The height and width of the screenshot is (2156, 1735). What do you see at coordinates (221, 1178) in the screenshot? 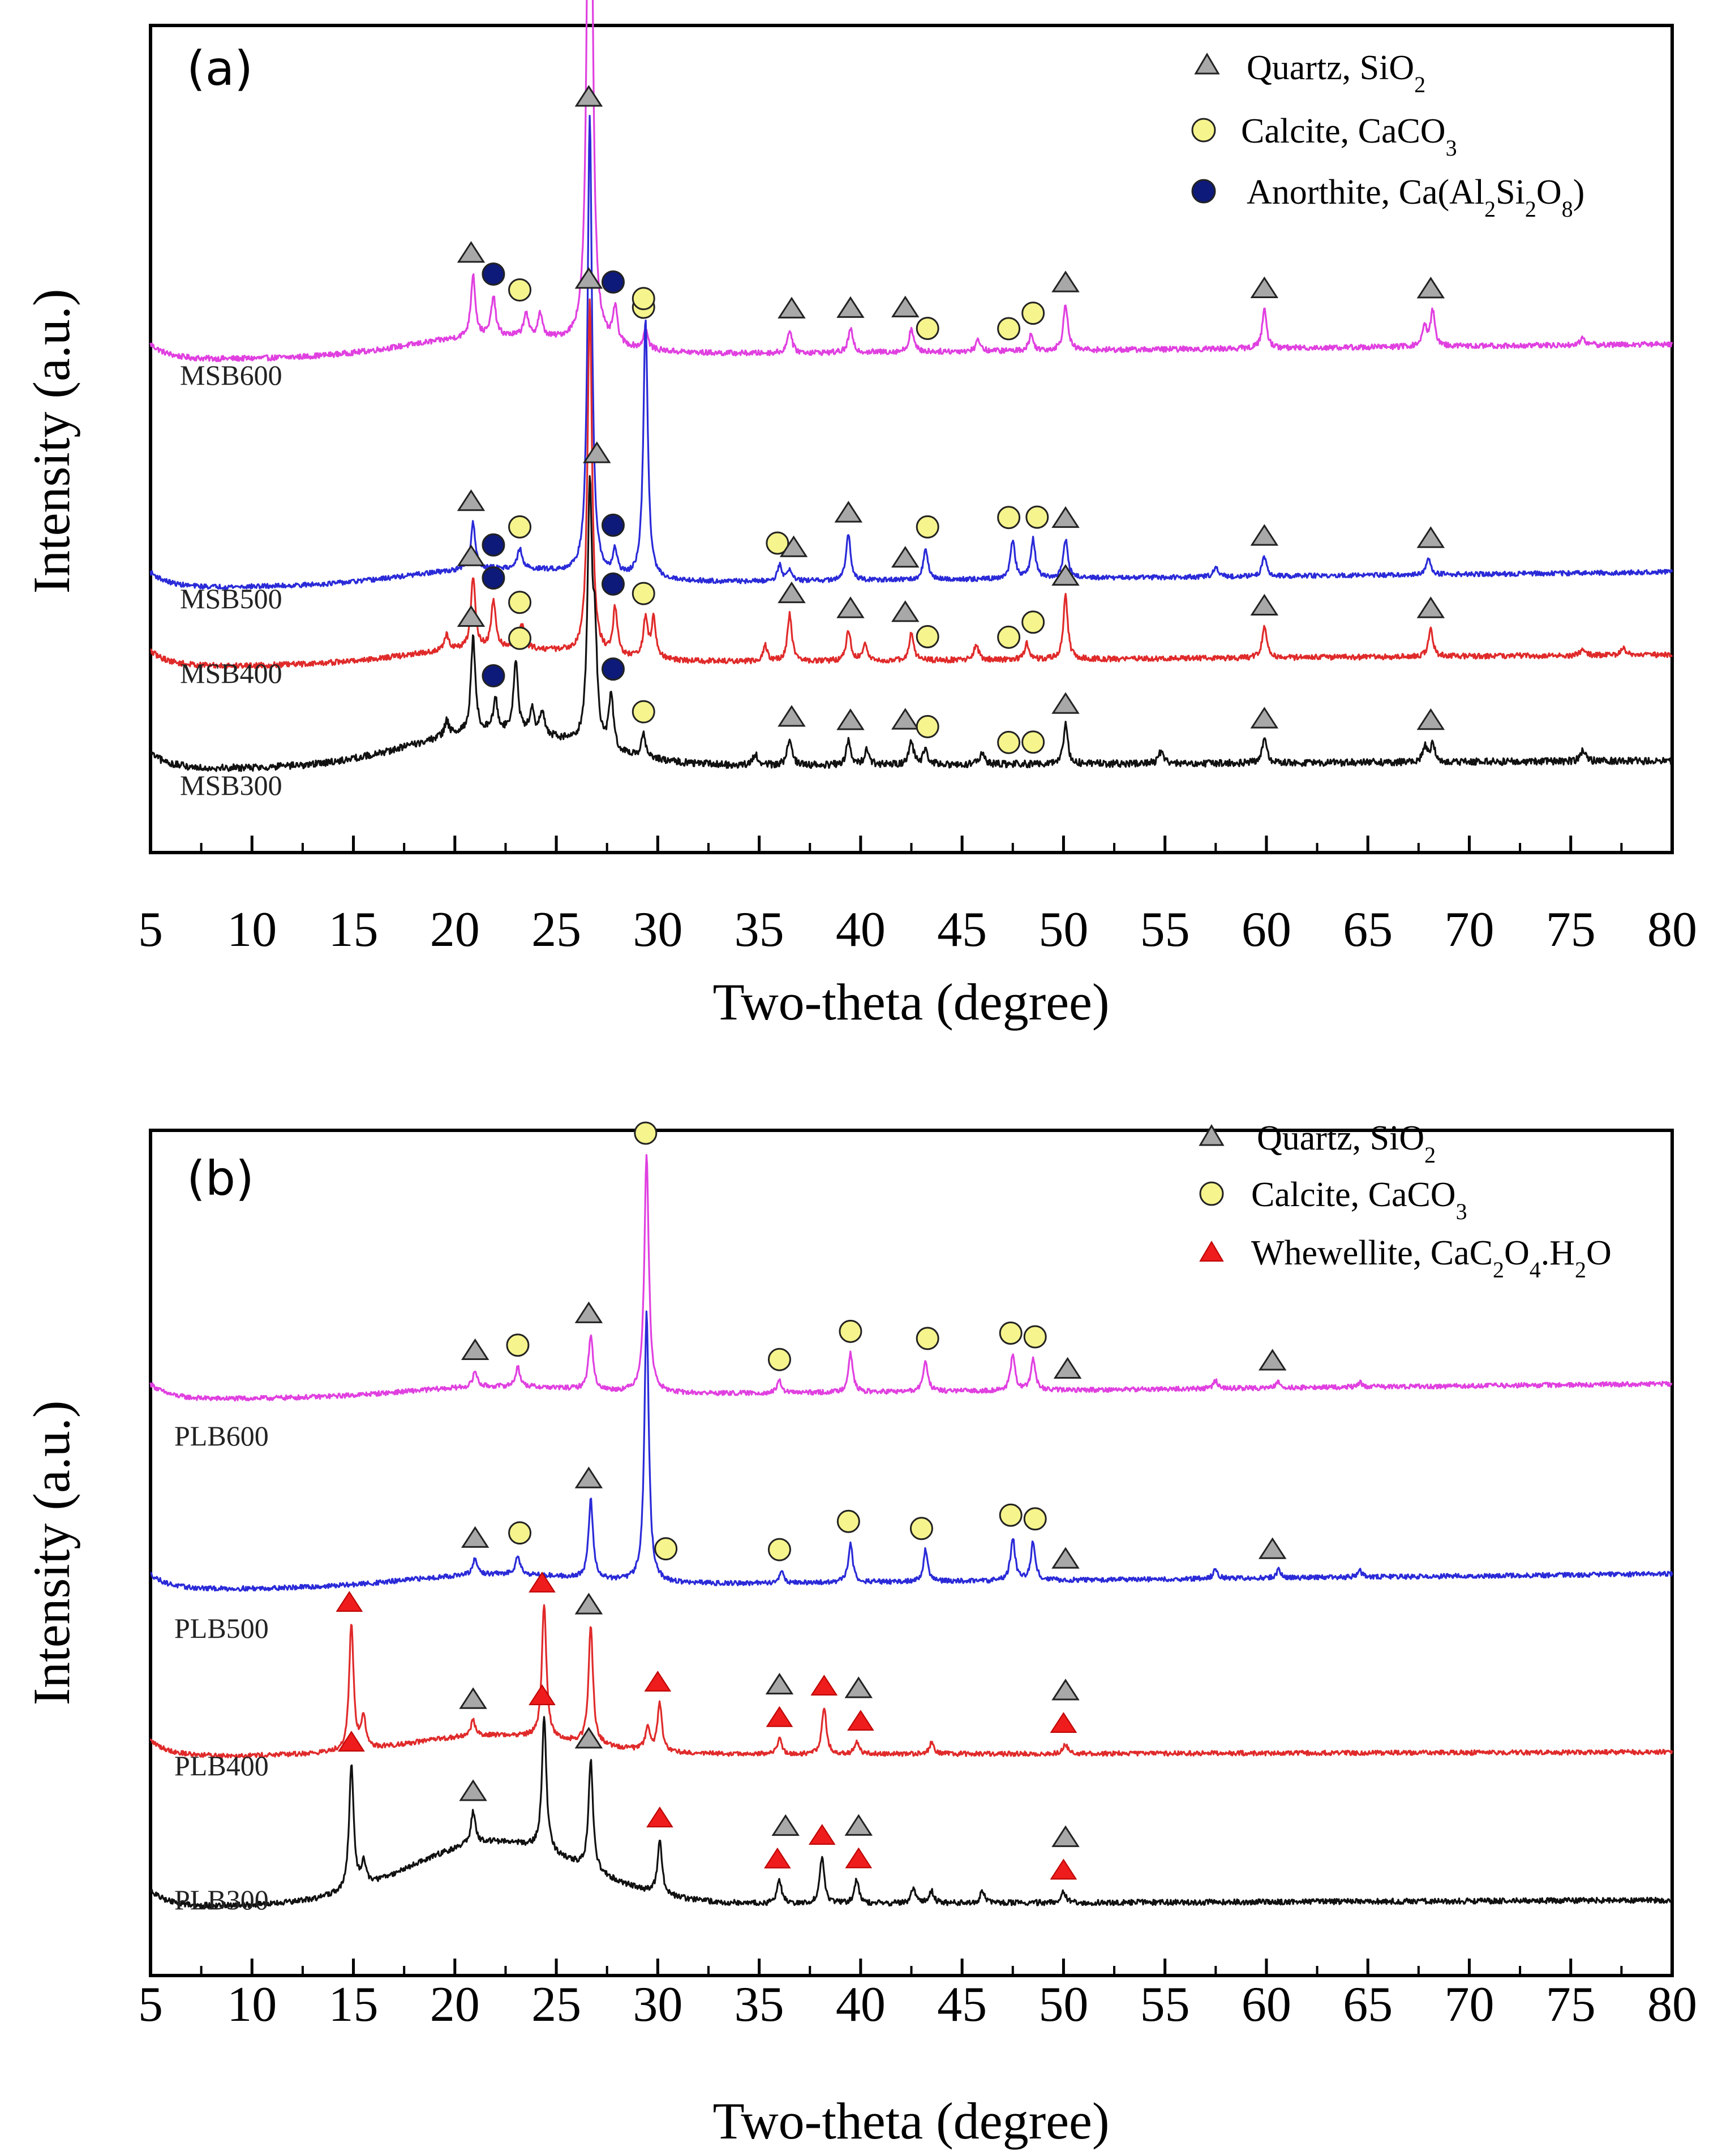
I see `panel-b-label: (b)` at bounding box center [221, 1178].